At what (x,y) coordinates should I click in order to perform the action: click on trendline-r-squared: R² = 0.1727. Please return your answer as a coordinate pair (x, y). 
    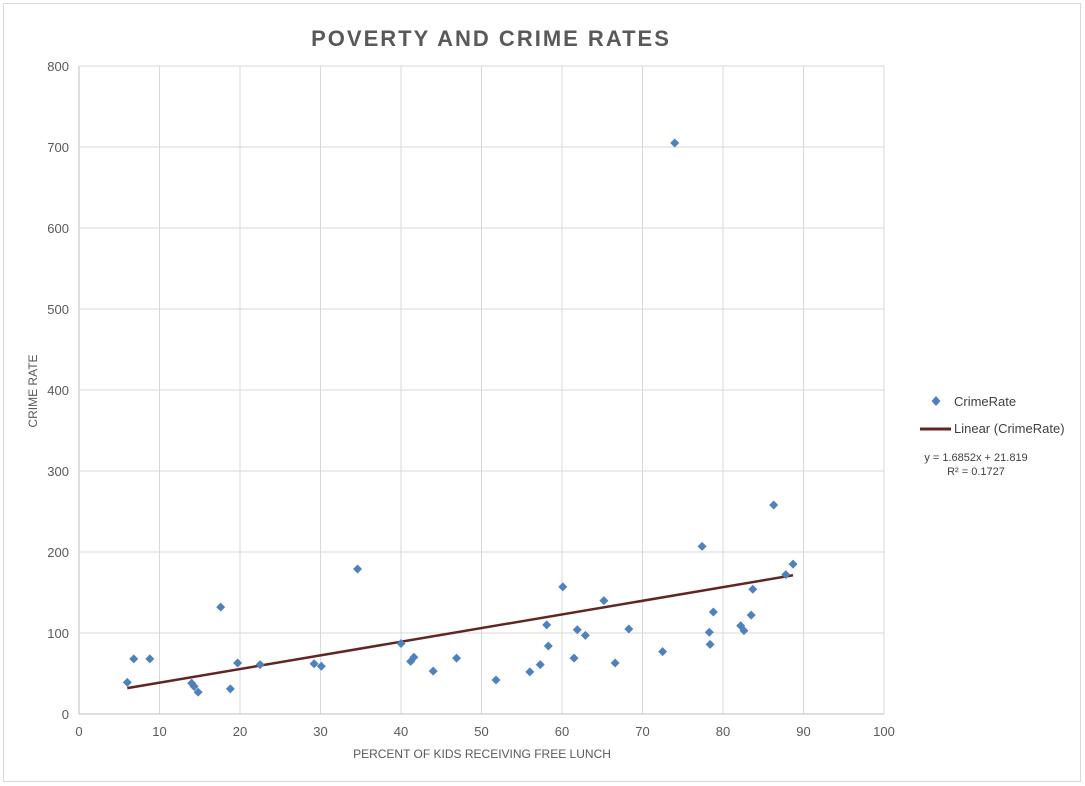
    Looking at the image, I should click on (976, 472).